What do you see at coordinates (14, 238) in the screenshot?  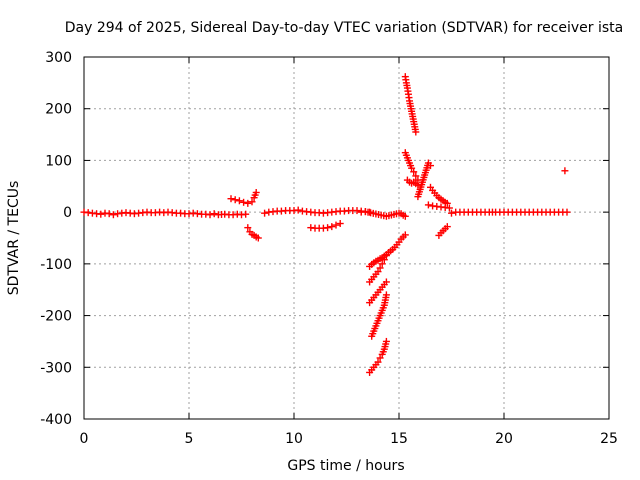 I see `y-axis-label: SDTVAR / TECUs` at bounding box center [14, 238].